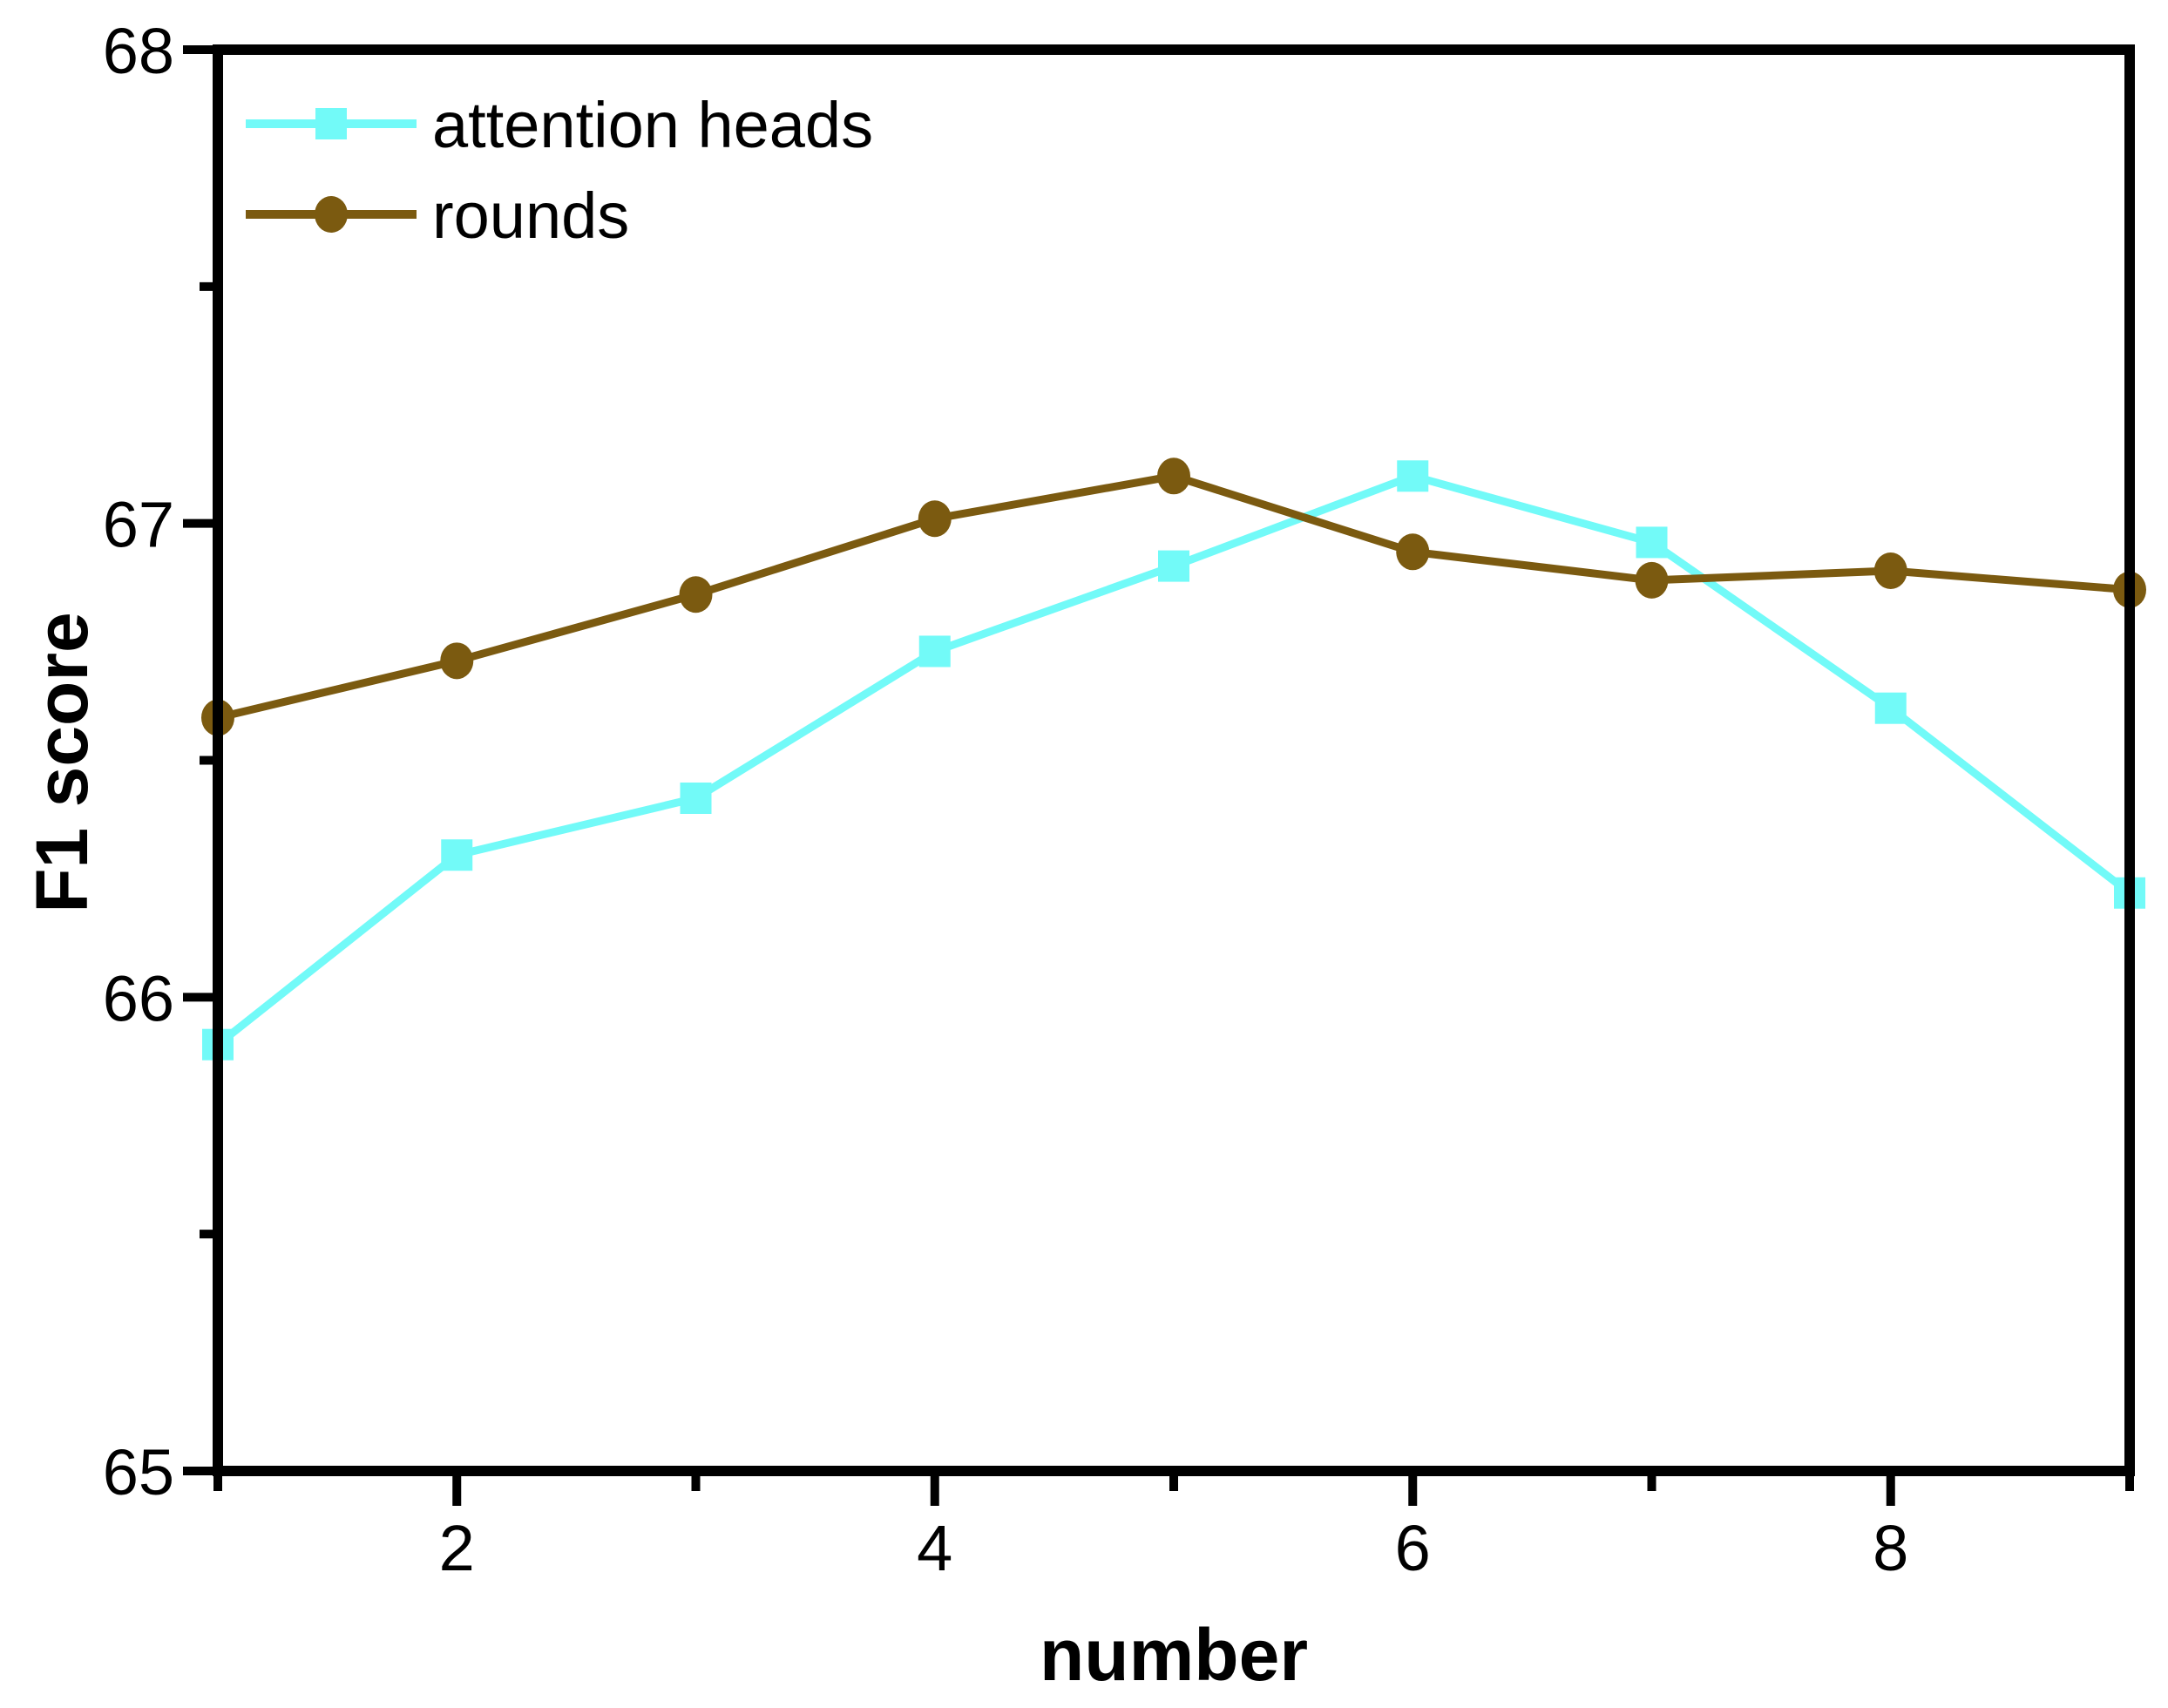 This screenshot has height=1708, width=2168. What do you see at coordinates (1413, 1548) in the screenshot?
I see `x-tick-label: 6` at bounding box center [1413, 1548].